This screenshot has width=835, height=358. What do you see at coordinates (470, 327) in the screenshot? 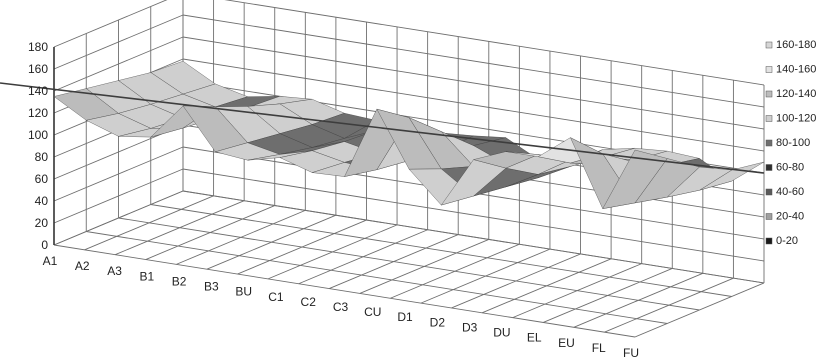
I see `x-tick-label: D3` at bounding box center [470, 327].